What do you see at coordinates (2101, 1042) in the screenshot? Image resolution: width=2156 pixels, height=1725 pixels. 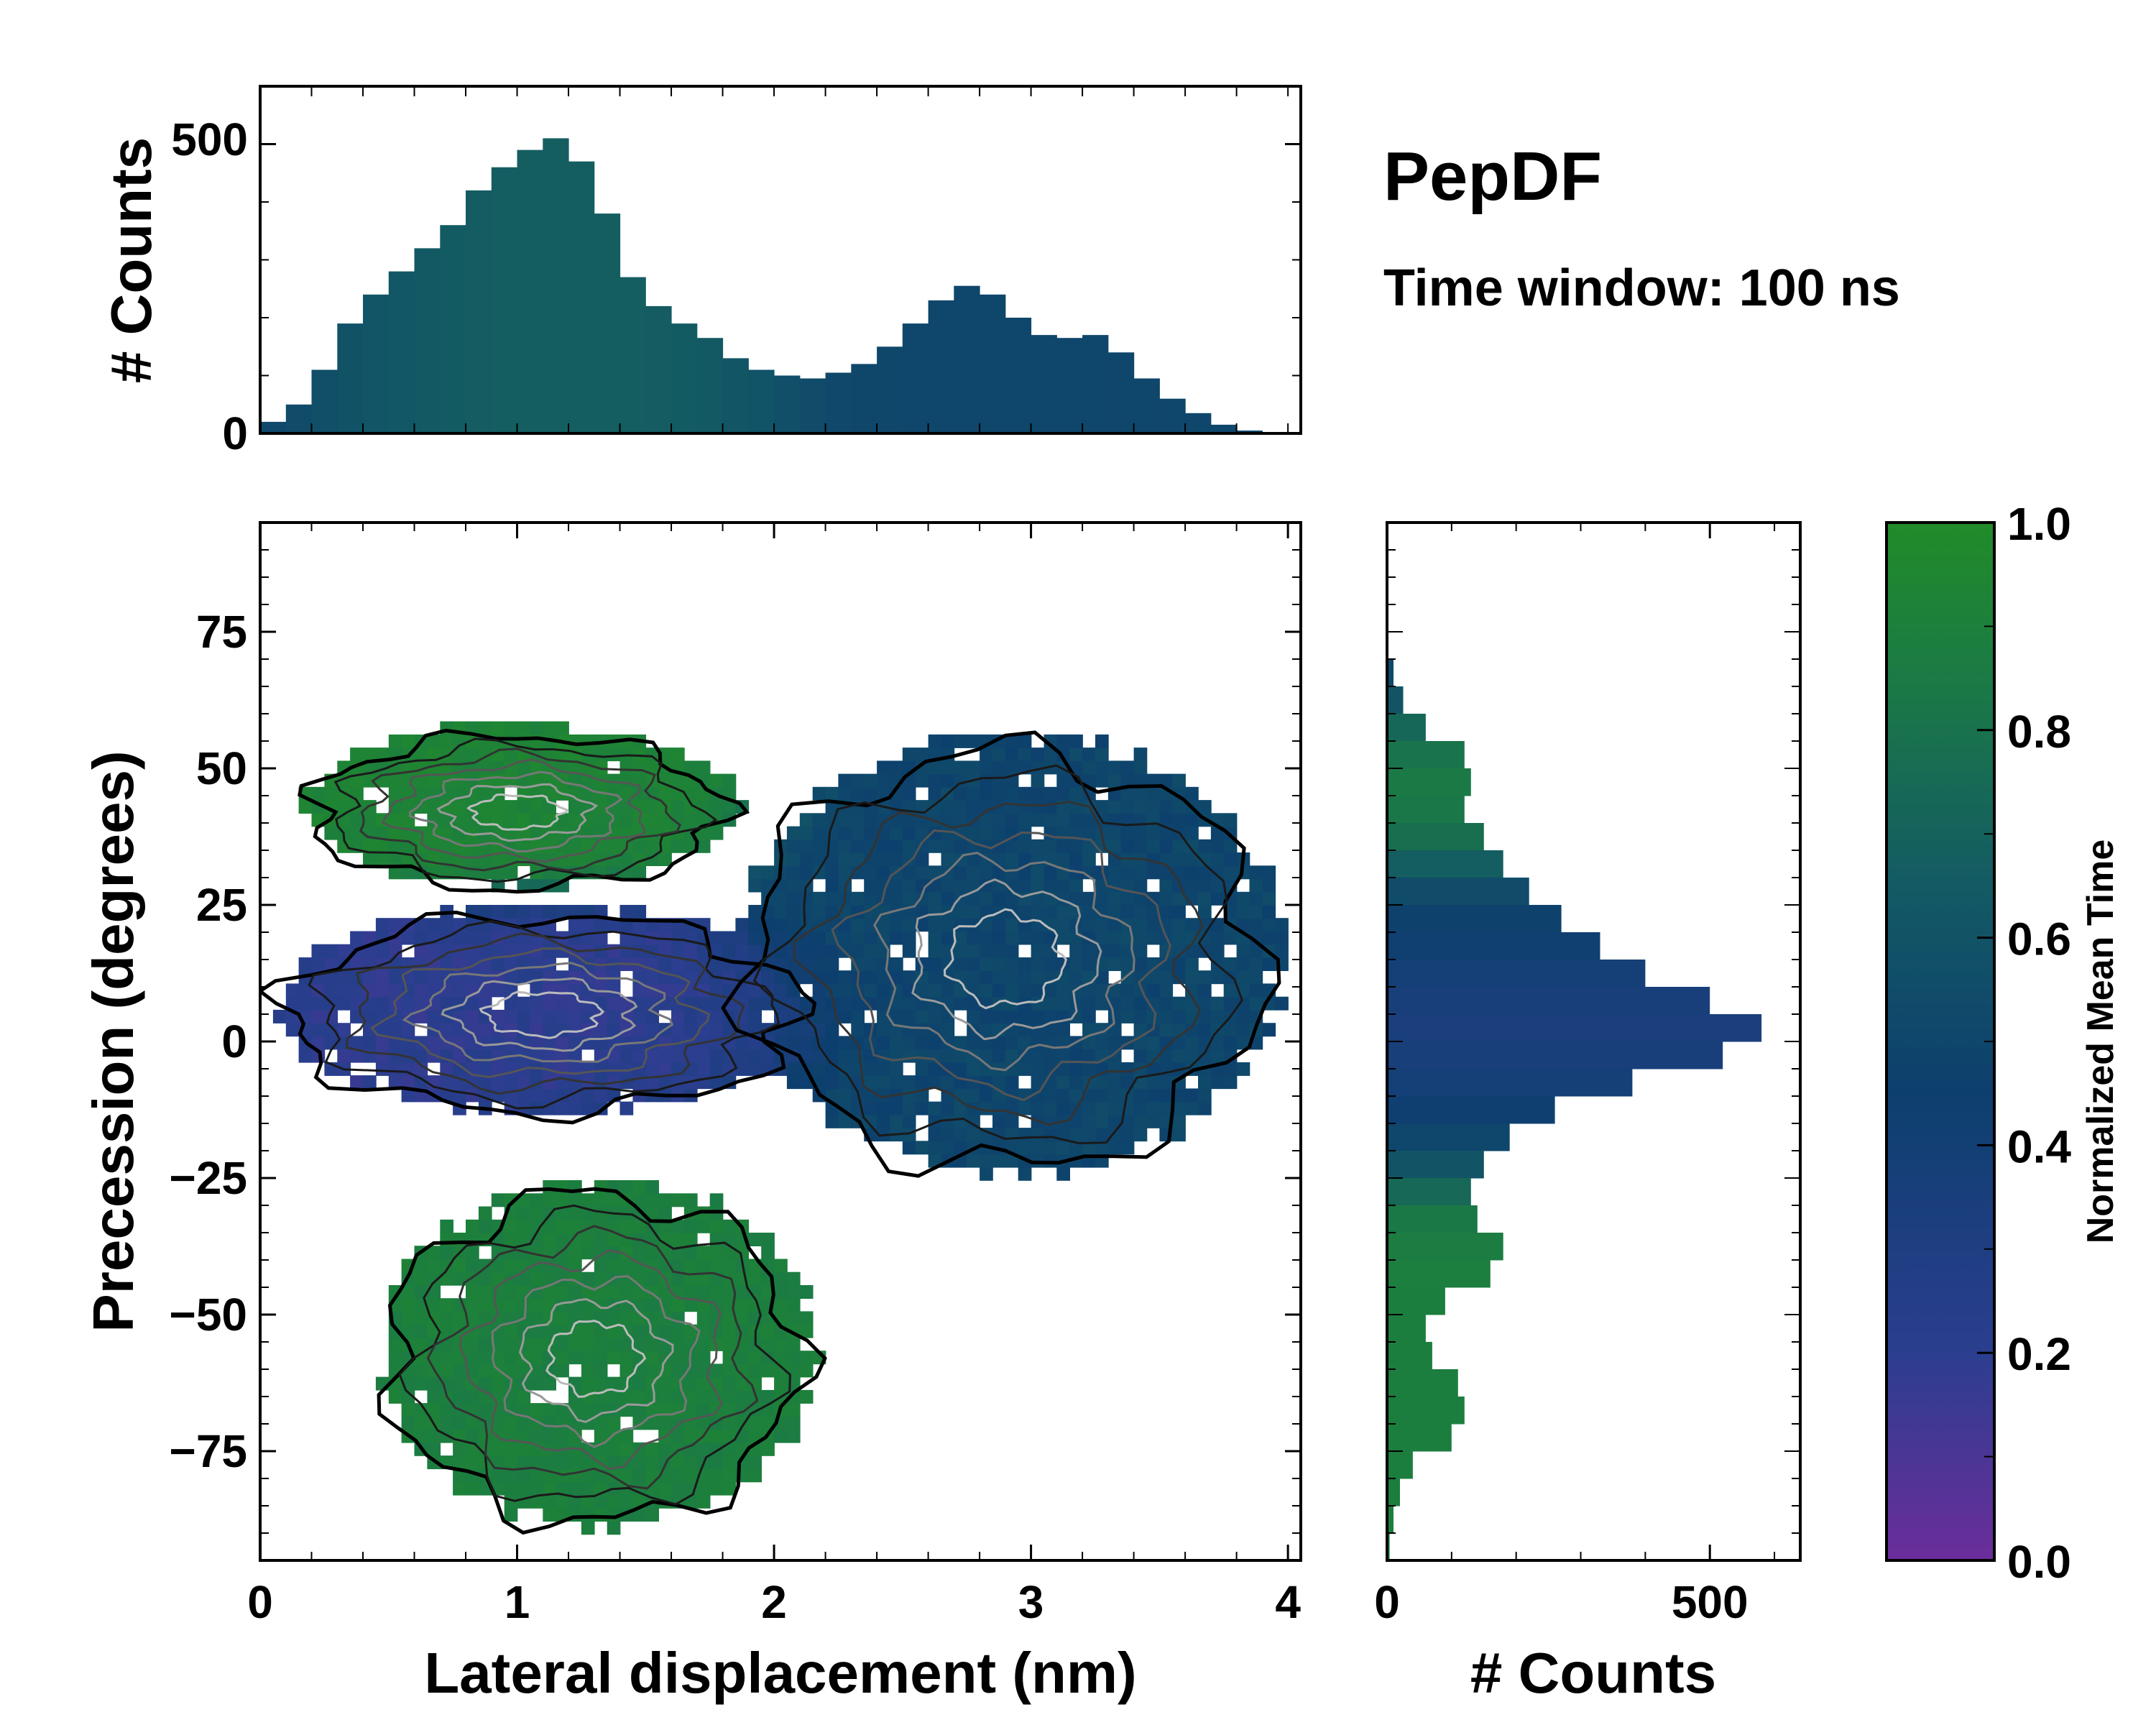 I see `colorbar-label: Normalized Mean Time` at bounding box center [2101, 1042].